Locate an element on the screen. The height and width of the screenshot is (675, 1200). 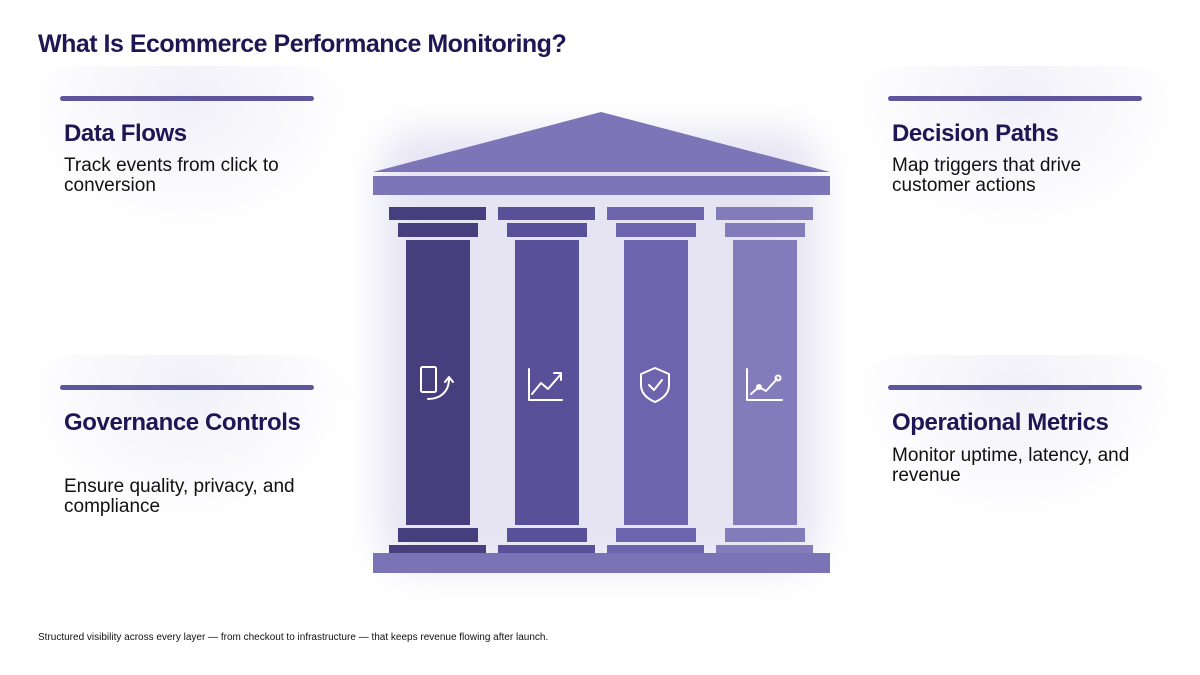
card-heading: Data Flows is located at coordinates (125, 133).